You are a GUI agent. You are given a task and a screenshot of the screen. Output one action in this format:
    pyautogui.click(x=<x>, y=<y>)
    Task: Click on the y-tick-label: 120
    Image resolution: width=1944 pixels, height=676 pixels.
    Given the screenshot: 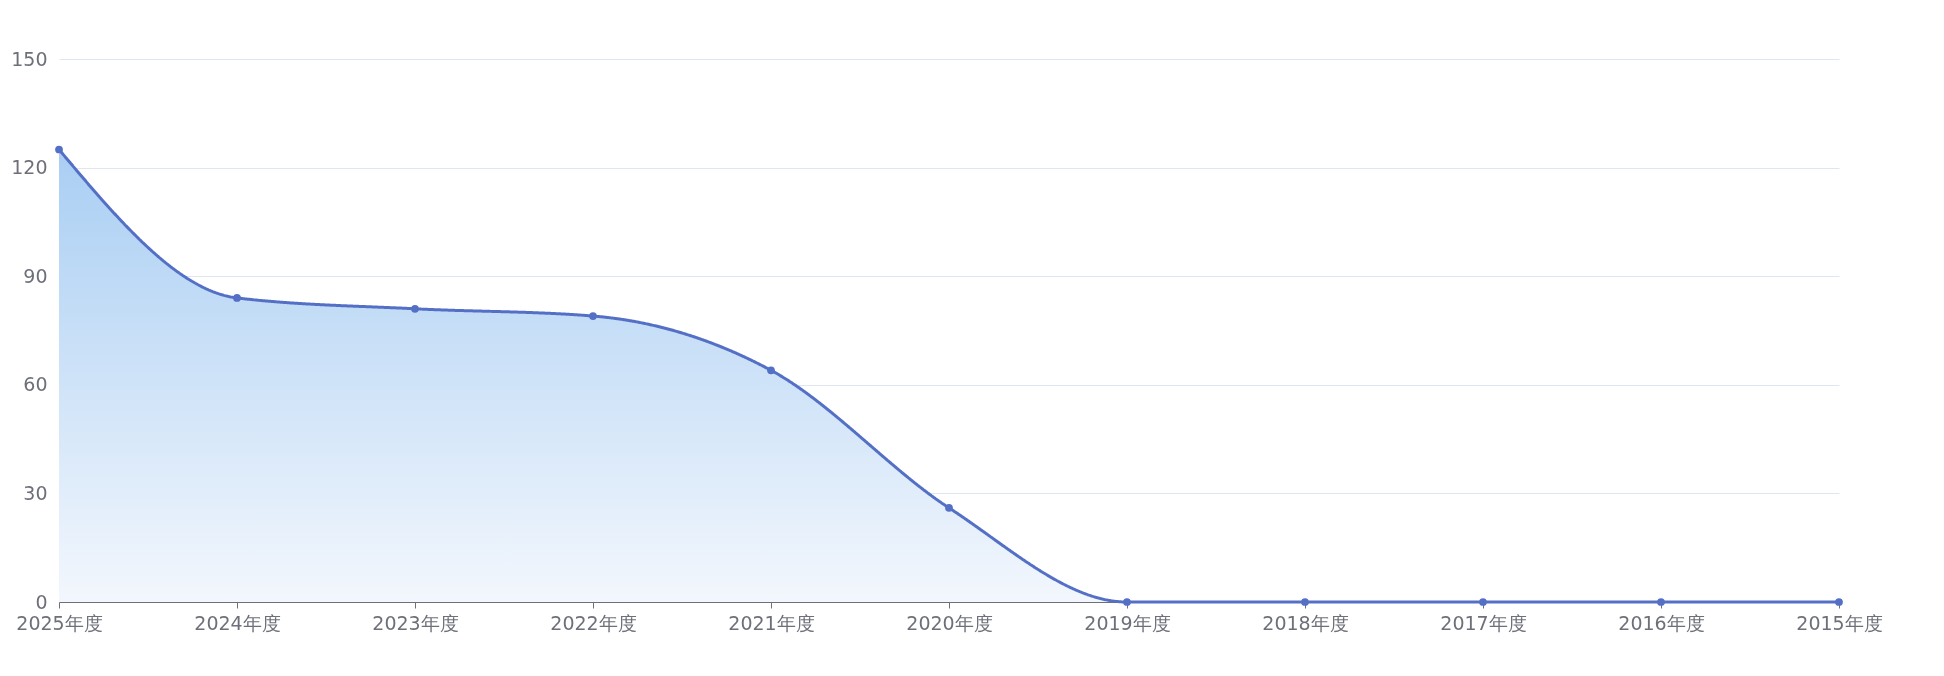 What is the action you would take?
    pyautogui.click(x=29, y=167)
    